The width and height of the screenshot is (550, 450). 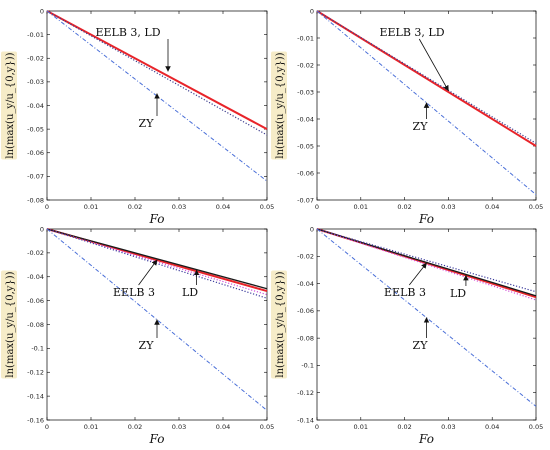 What do you see at coordinates (35, 420) in the screenshot?
I see `y-tick-label: -0.16` at bounding box center [35, 420].